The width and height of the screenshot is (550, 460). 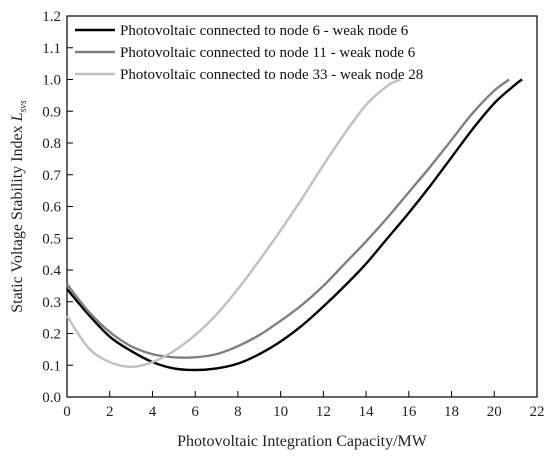 I want to click on y-tick-label: 0.8, so click(x=51, y=144).